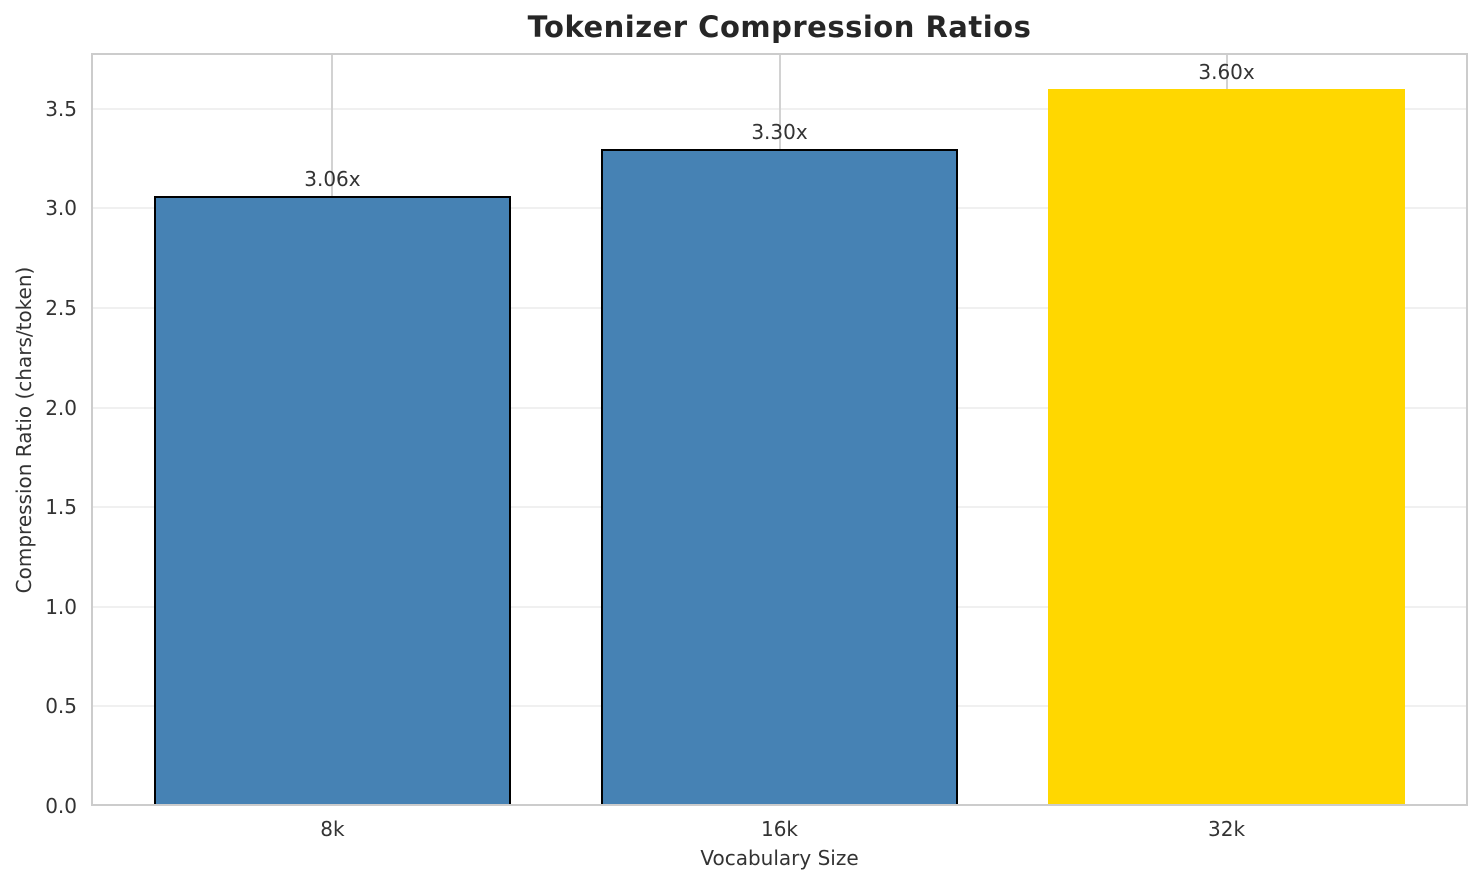 The height and width of the screenshot is (885, 1484). Describe the element at coordinates (61, 606) in the screenshot. I see `y-tick-label: 1.0` at that location.